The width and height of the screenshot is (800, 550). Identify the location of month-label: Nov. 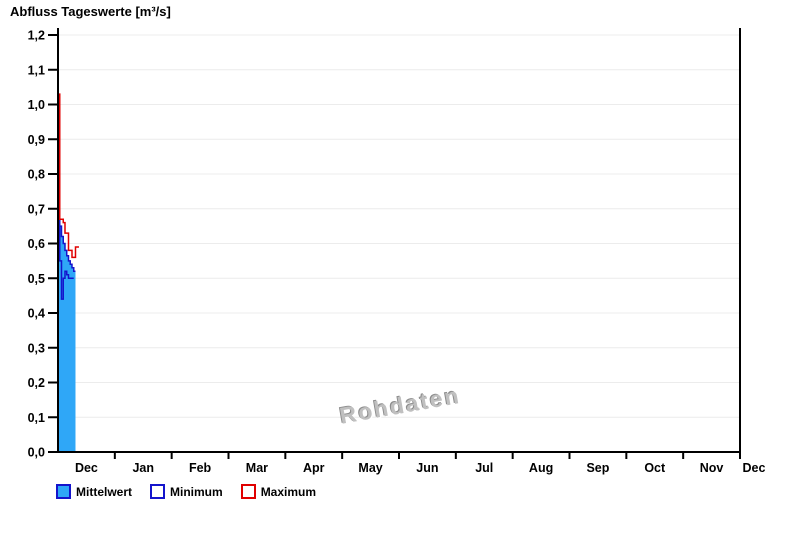
(712, 468).